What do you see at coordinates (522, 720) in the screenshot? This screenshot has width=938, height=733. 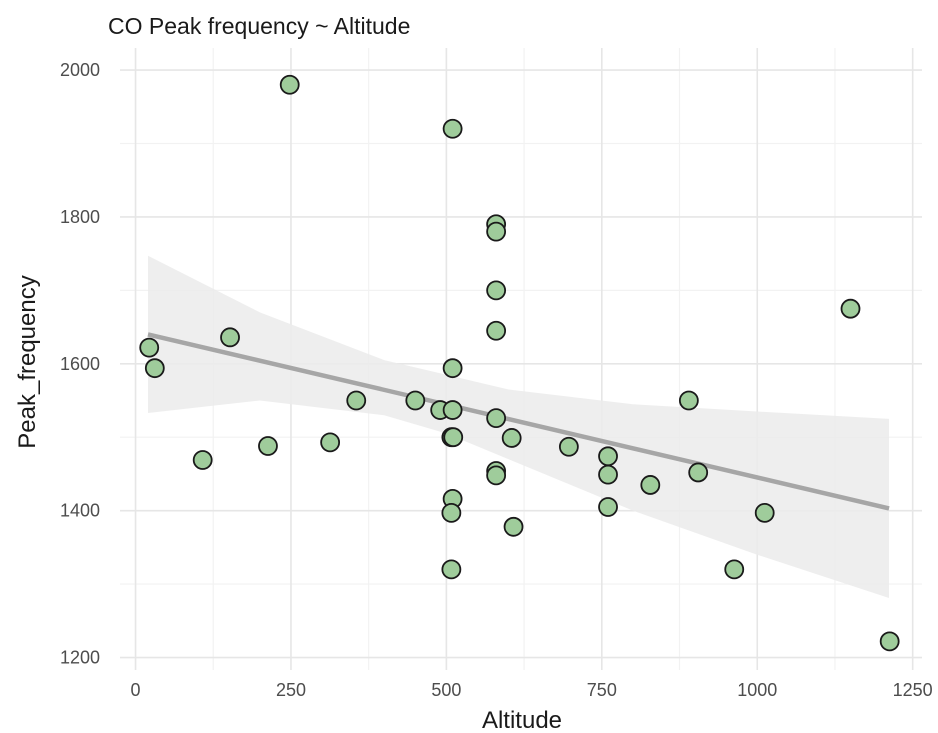 I see `x-axis-title: Altitude` at bounding box center [522, 720].